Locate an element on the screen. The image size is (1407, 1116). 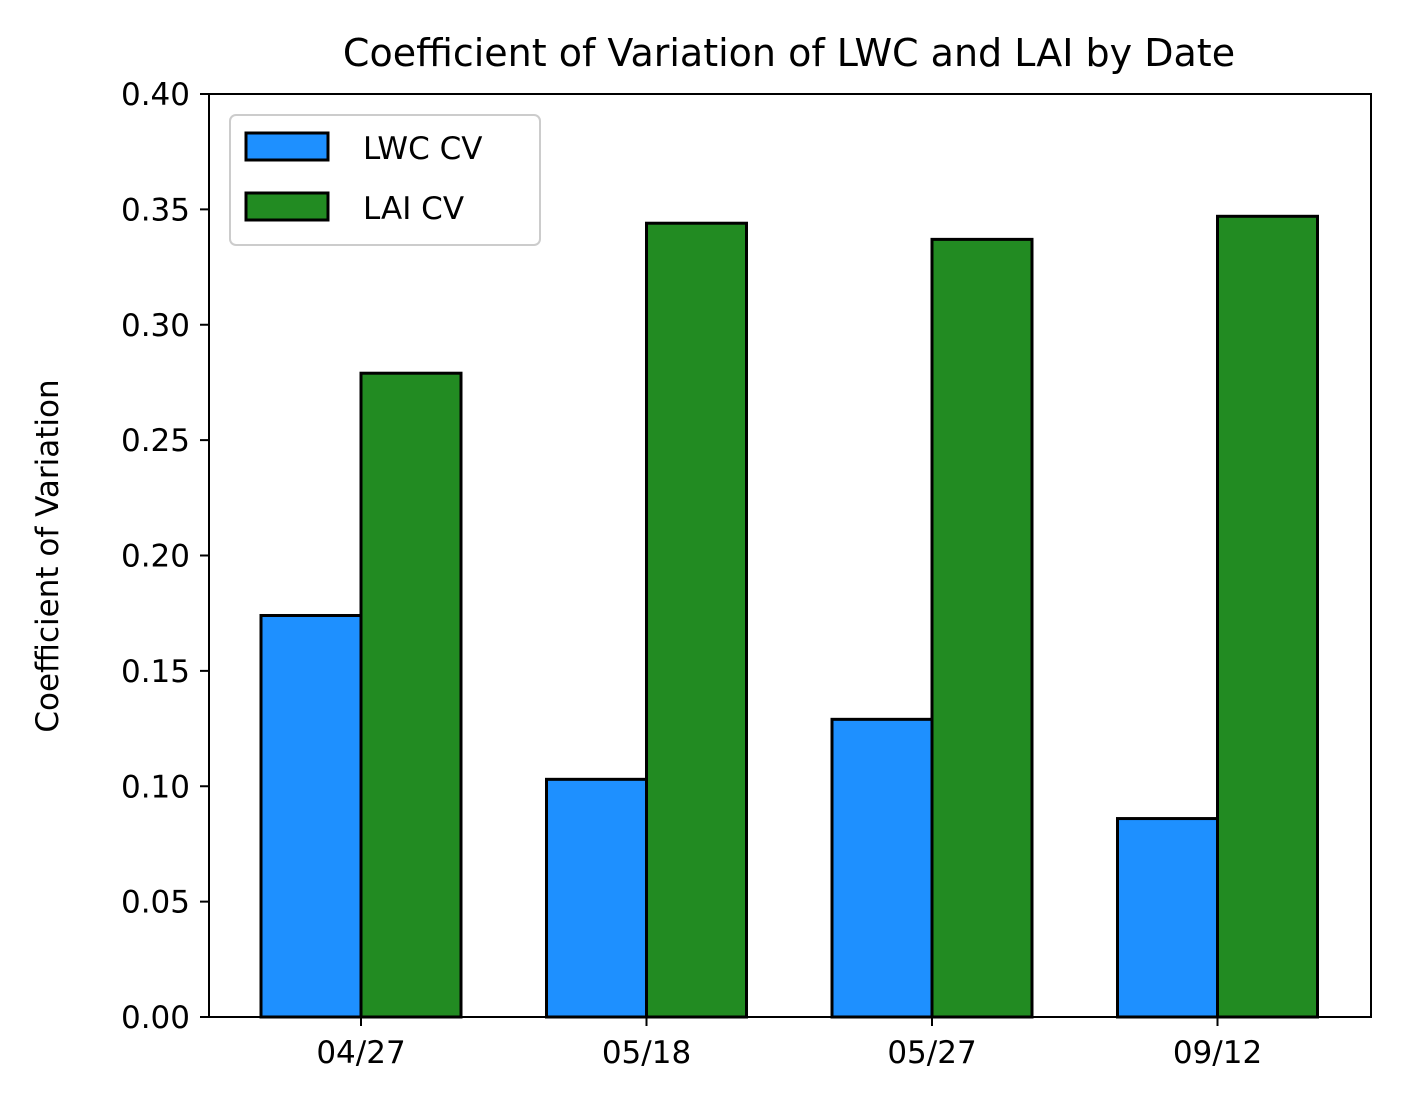
y-tick-label: 0.25 is located at coordinates (155, 441).